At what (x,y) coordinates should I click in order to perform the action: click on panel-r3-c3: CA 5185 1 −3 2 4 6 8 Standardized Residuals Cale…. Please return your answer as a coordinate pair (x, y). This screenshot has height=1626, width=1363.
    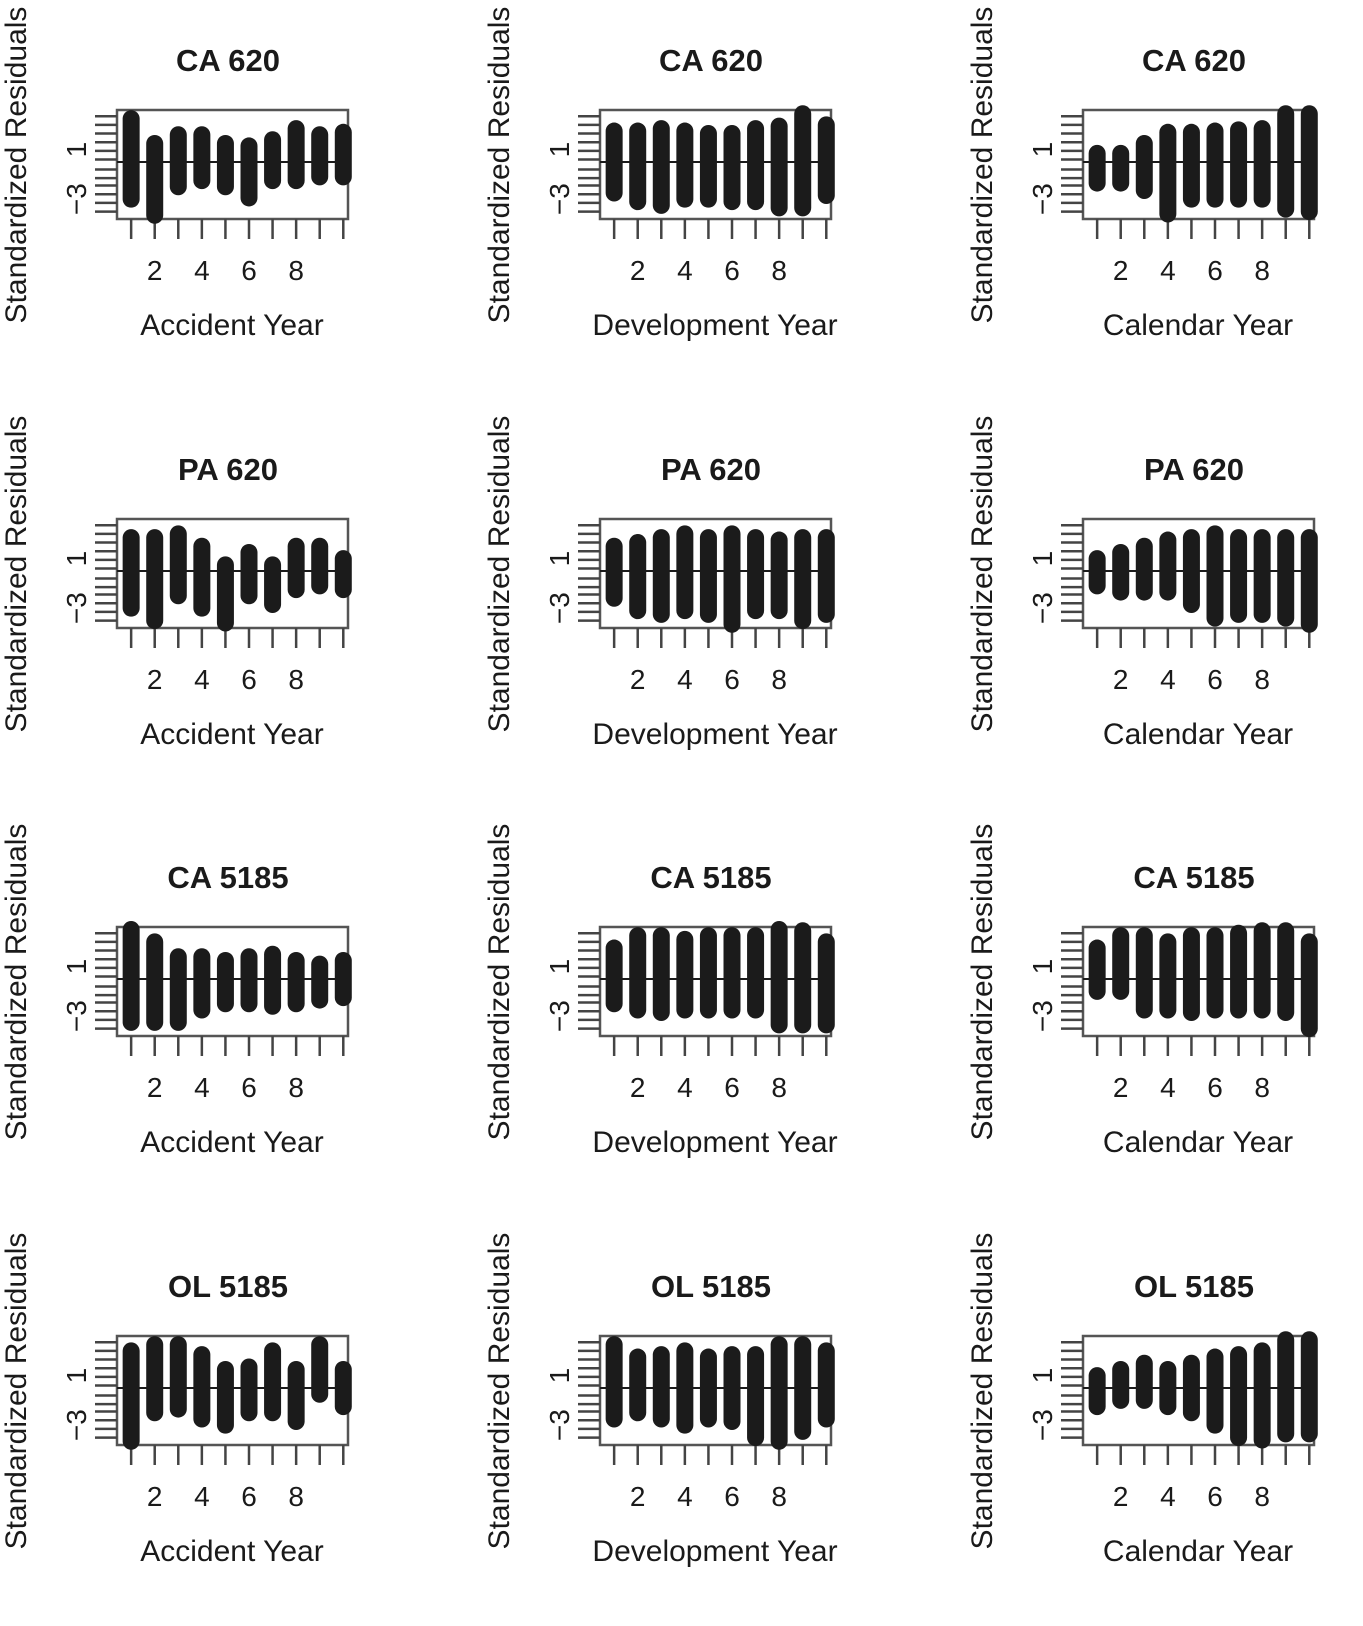
    Looking at the image, I should click on (1142, 991).